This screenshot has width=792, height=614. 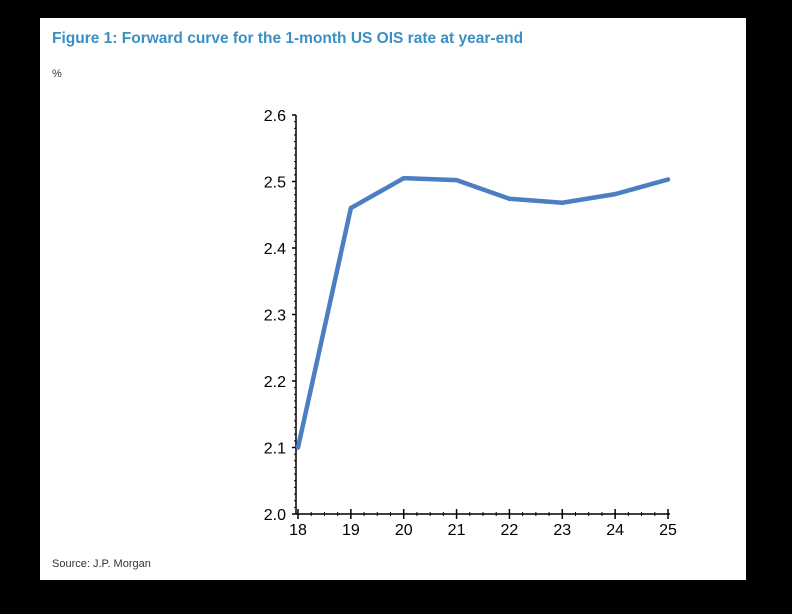 What do you see at coordinates (351, 530) in the screenshot?
I see `x-tick-label: 19` at bounding box center [351, 530].